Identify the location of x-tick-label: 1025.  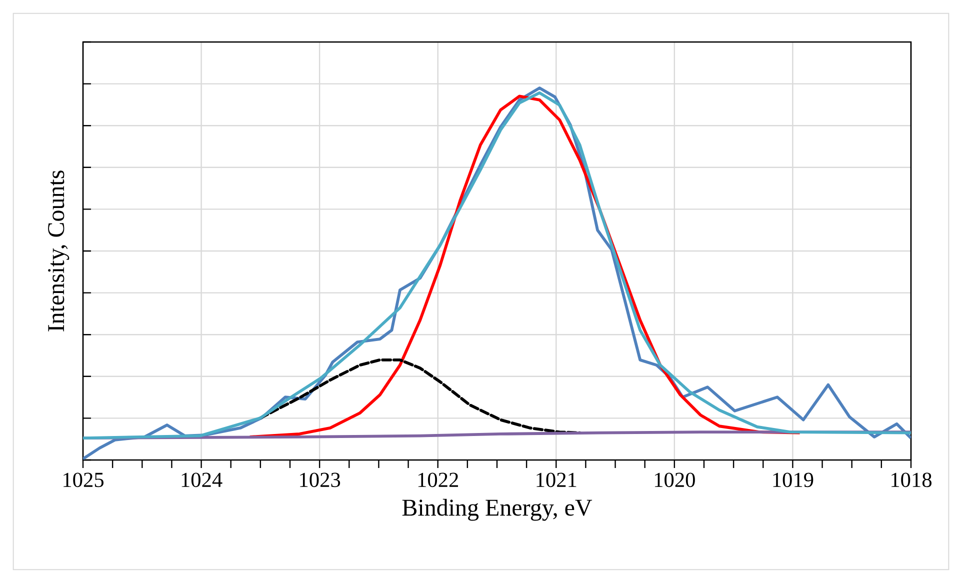
(84, 480).